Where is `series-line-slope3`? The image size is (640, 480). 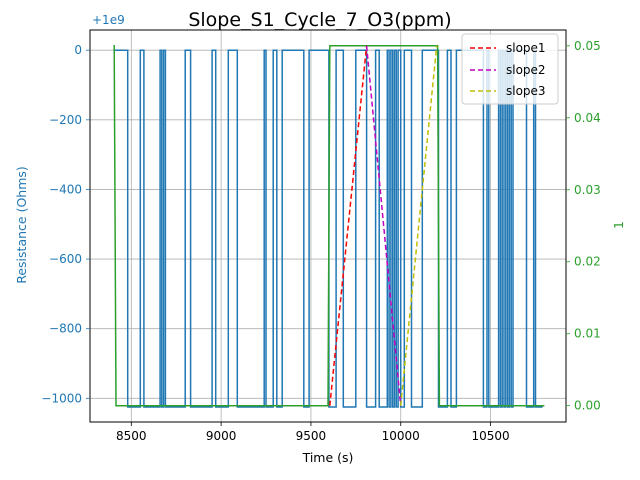
series-line-slope3 is located at coordinates (418, 225).